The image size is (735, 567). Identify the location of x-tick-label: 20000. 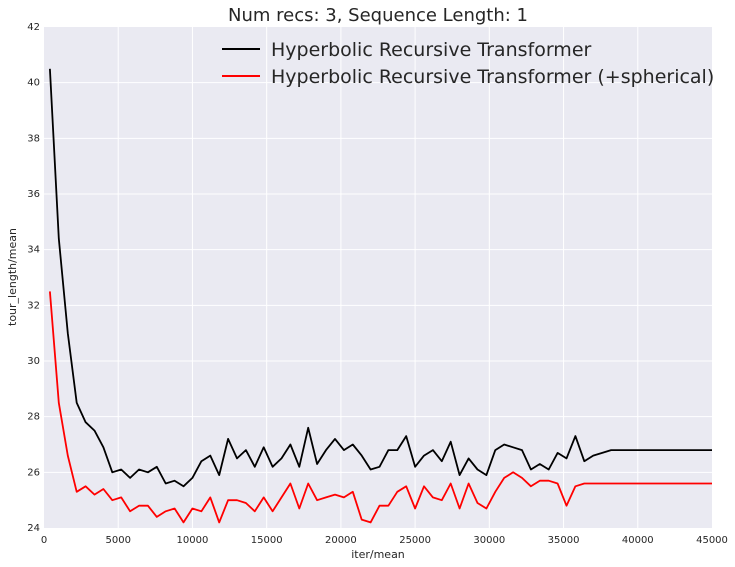
(341, 540).